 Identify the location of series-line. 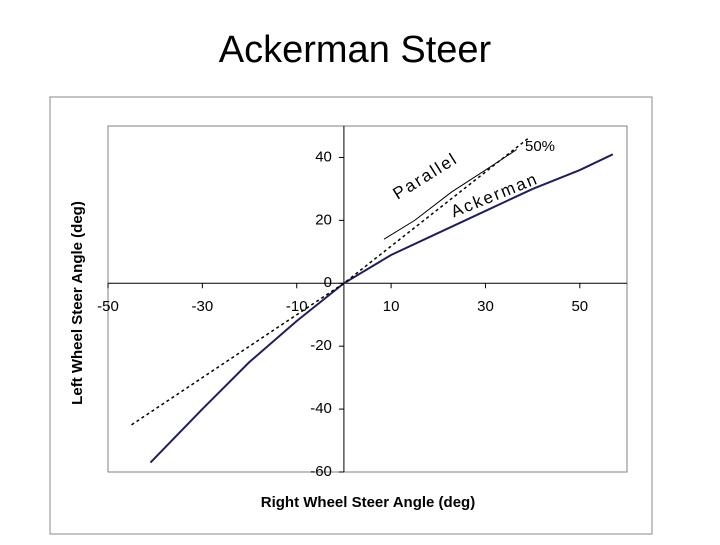
(450, 194).